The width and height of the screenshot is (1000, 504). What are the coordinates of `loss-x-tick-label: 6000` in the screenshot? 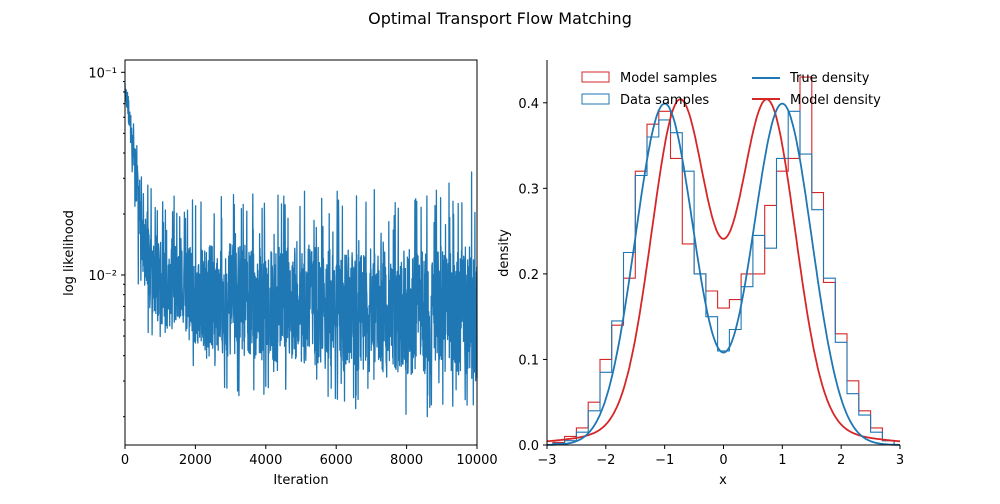 It's located at (336, 460).